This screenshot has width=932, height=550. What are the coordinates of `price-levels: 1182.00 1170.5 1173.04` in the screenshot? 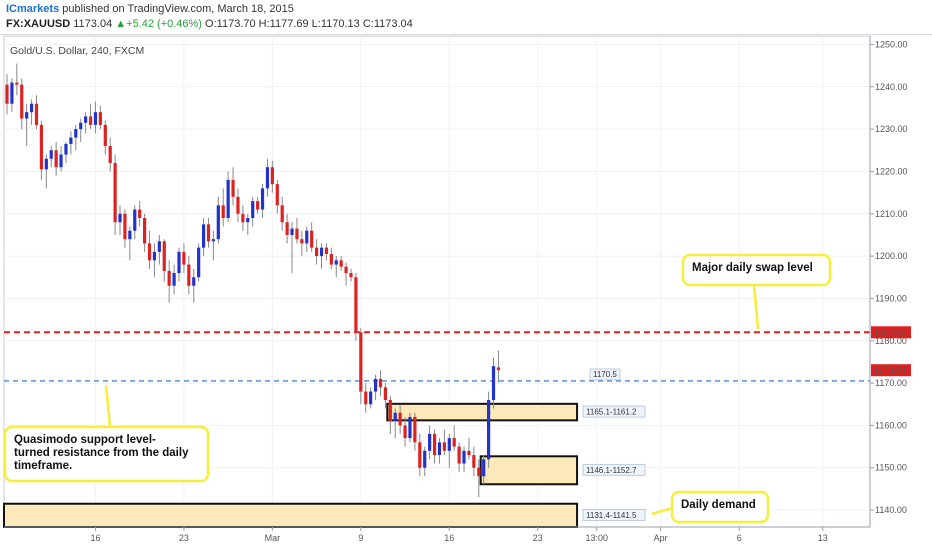 It's located at (457, 354).